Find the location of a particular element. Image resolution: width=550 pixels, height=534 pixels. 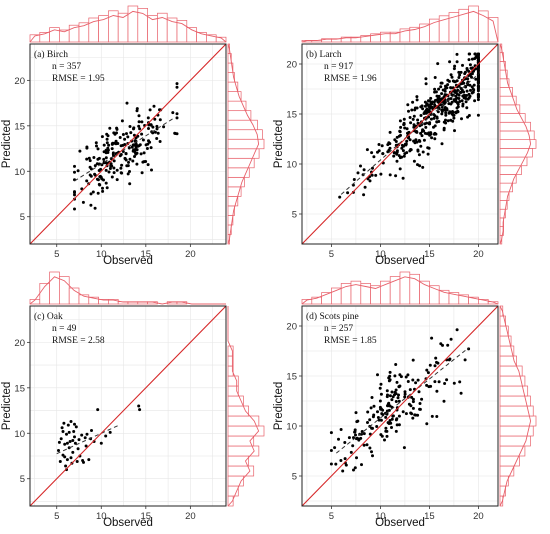

right-density-curve is located at coordinates (515, 406).